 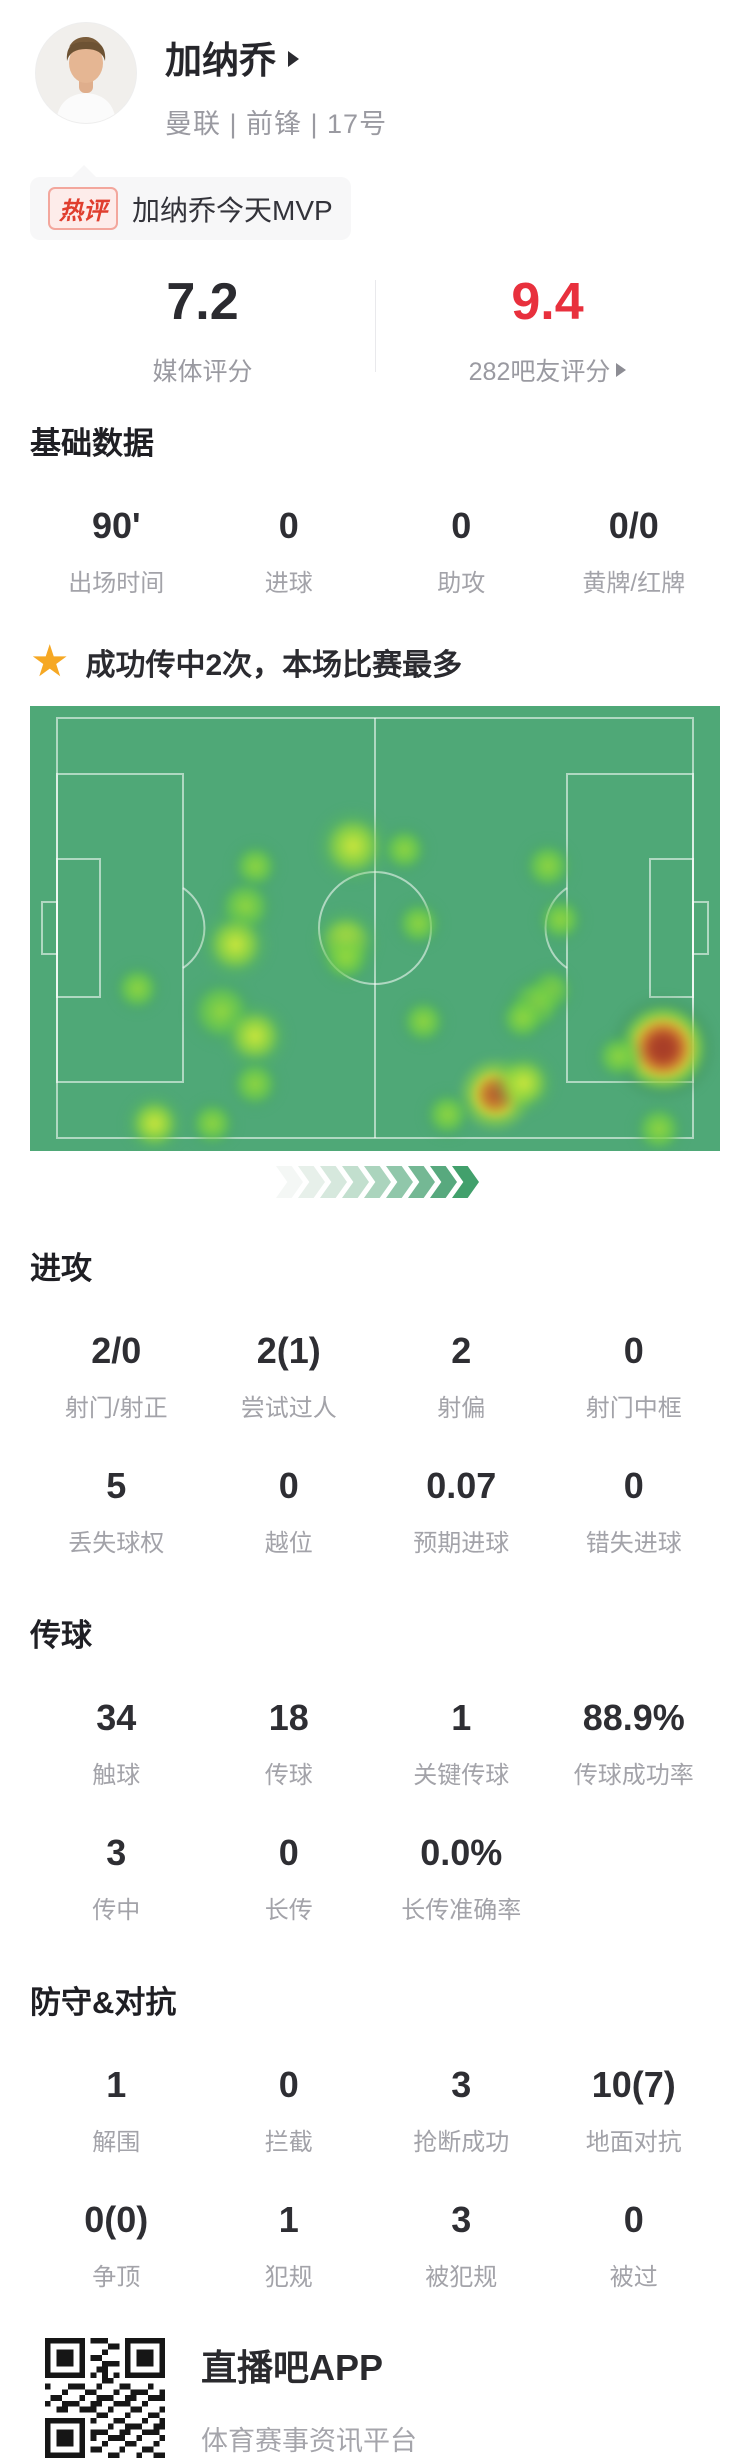 What do you see at coordinates (61, 1268) in the screenshot?
I see `section-title: 进攻` at bounding box center [61, 1268].